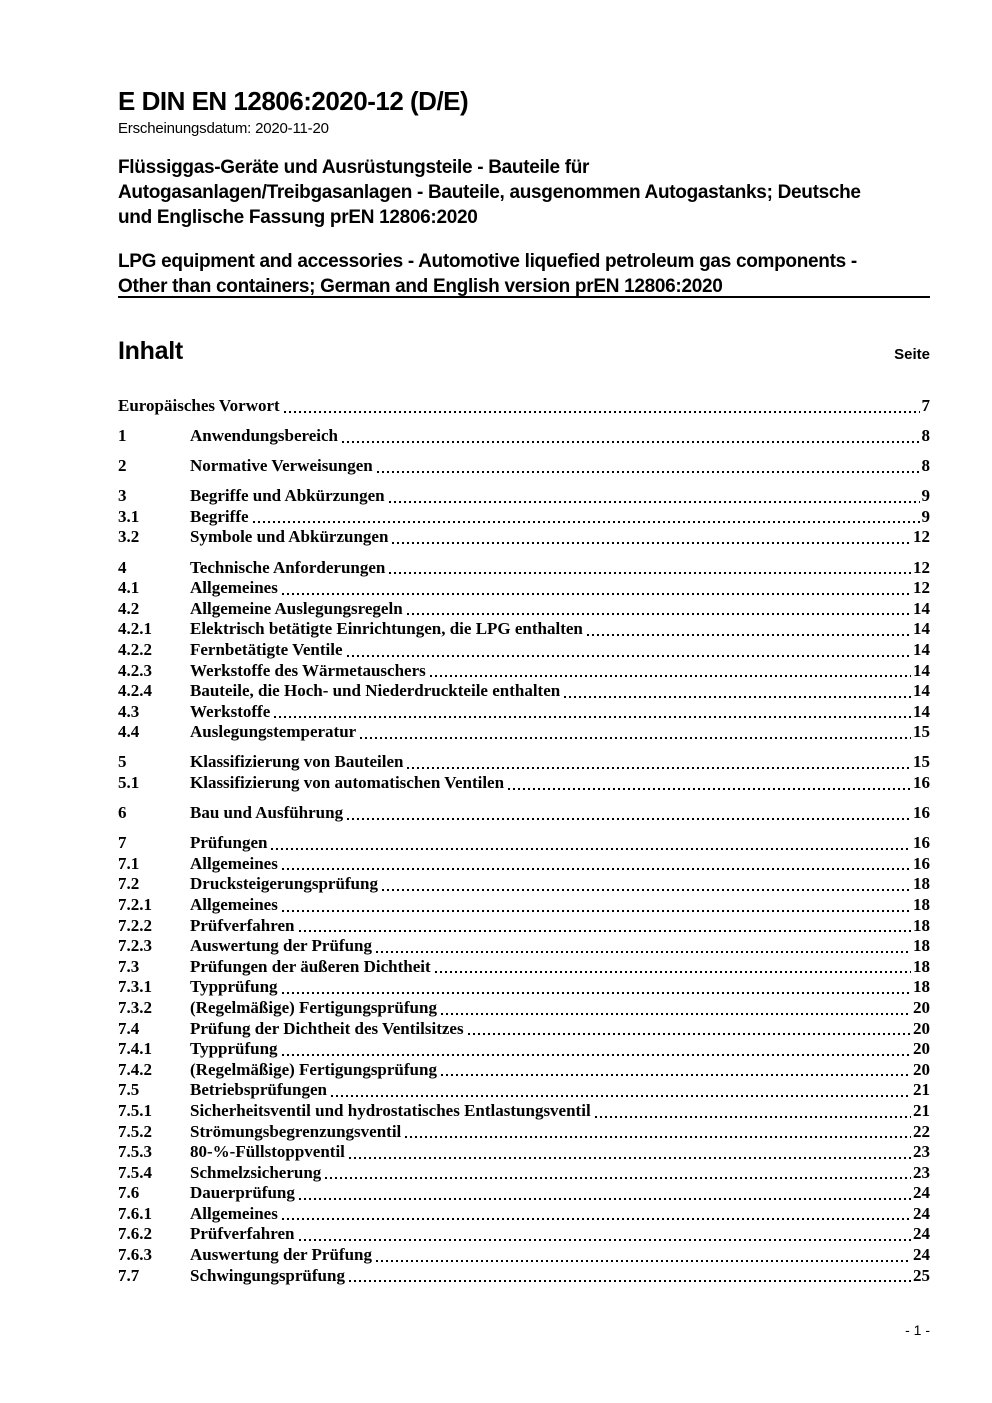 The image size is (992, 1403). Describe the element at coordinates (524, 884) in the screenshot. I see `toc-entry: 7.2 Drucksteigerungsprüfung 18` at that location.